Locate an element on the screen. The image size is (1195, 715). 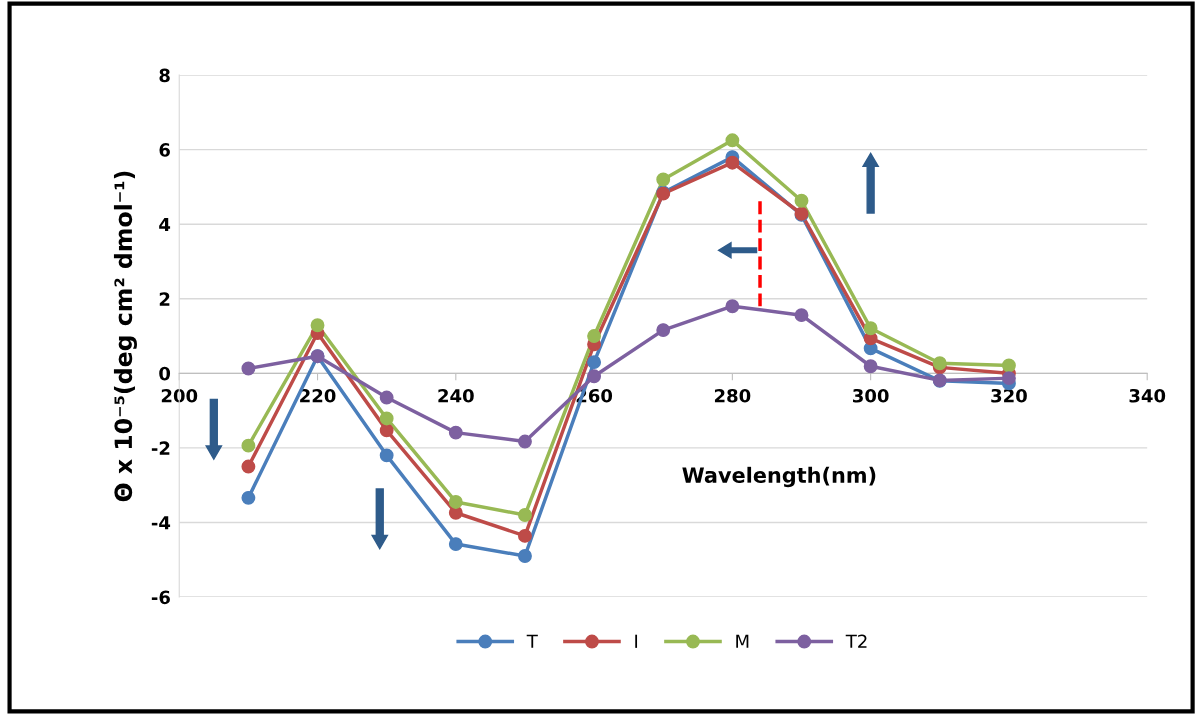
y-tick-label: -4 is located at coordinates (161, 523).